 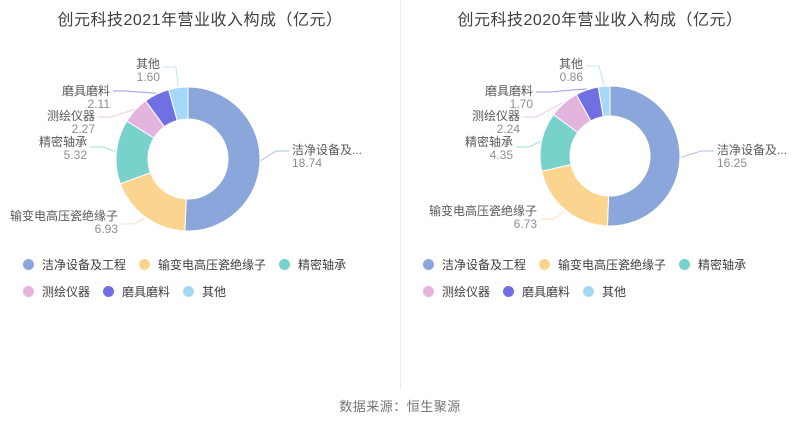 What do you see at coordinates (99, 104) in the screenshot?
I see `slice-label-value: 2.11` at bounding box center [99, 104].